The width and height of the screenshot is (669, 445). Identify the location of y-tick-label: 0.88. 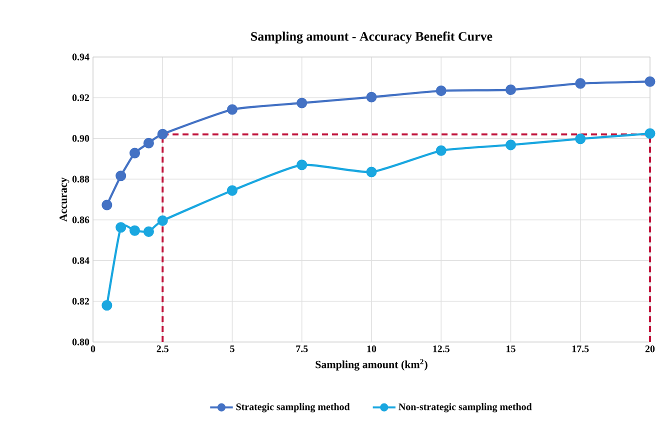
(81, 179).